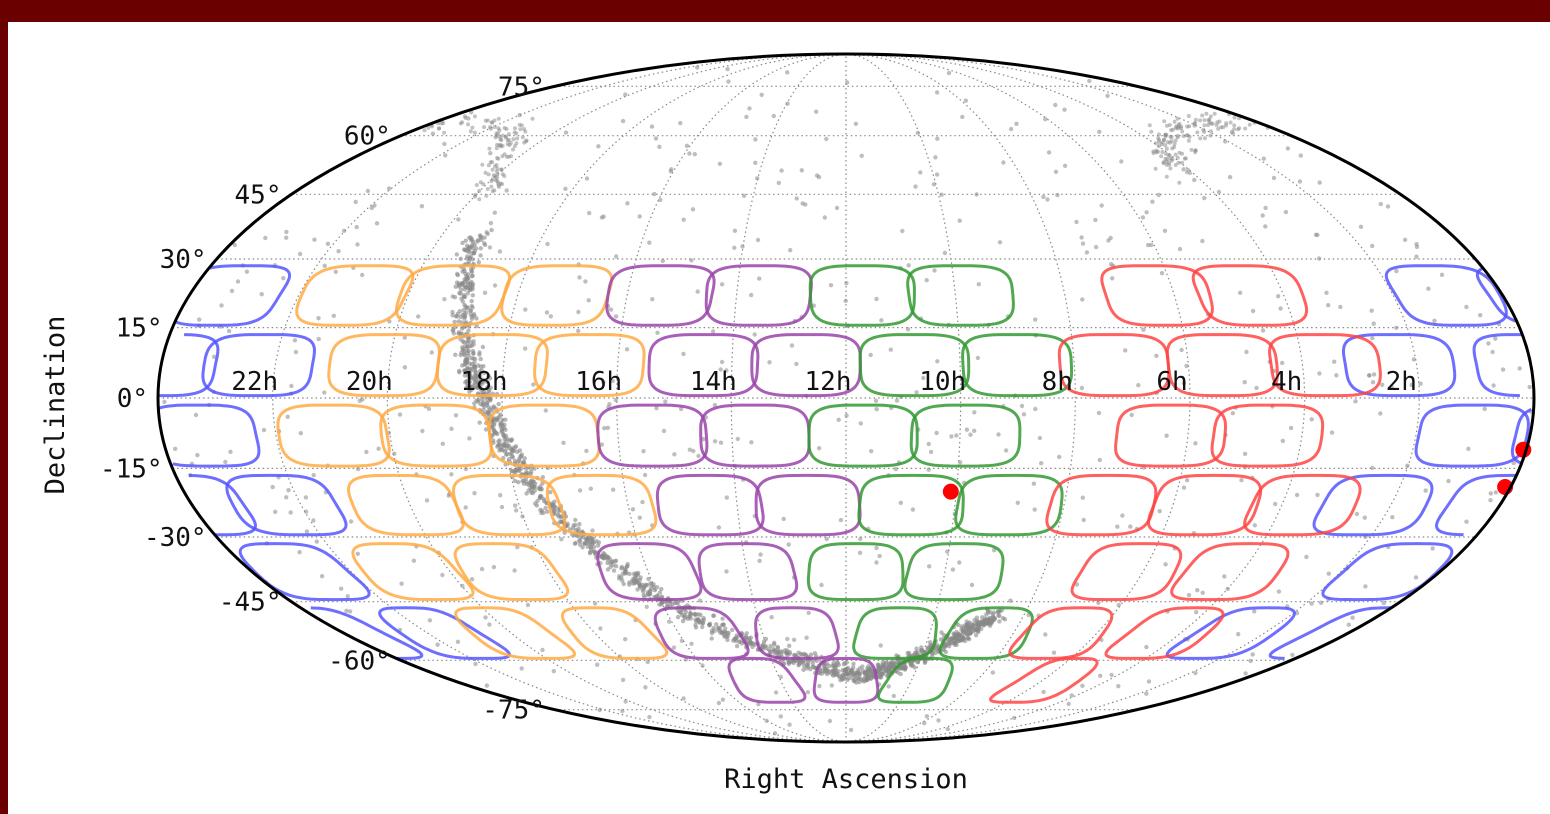 The image size is (1550, 814). What do you see at coordinates (950, 491) in the screenshot?
I see `highlight-point` at bounding box center [950, 491].